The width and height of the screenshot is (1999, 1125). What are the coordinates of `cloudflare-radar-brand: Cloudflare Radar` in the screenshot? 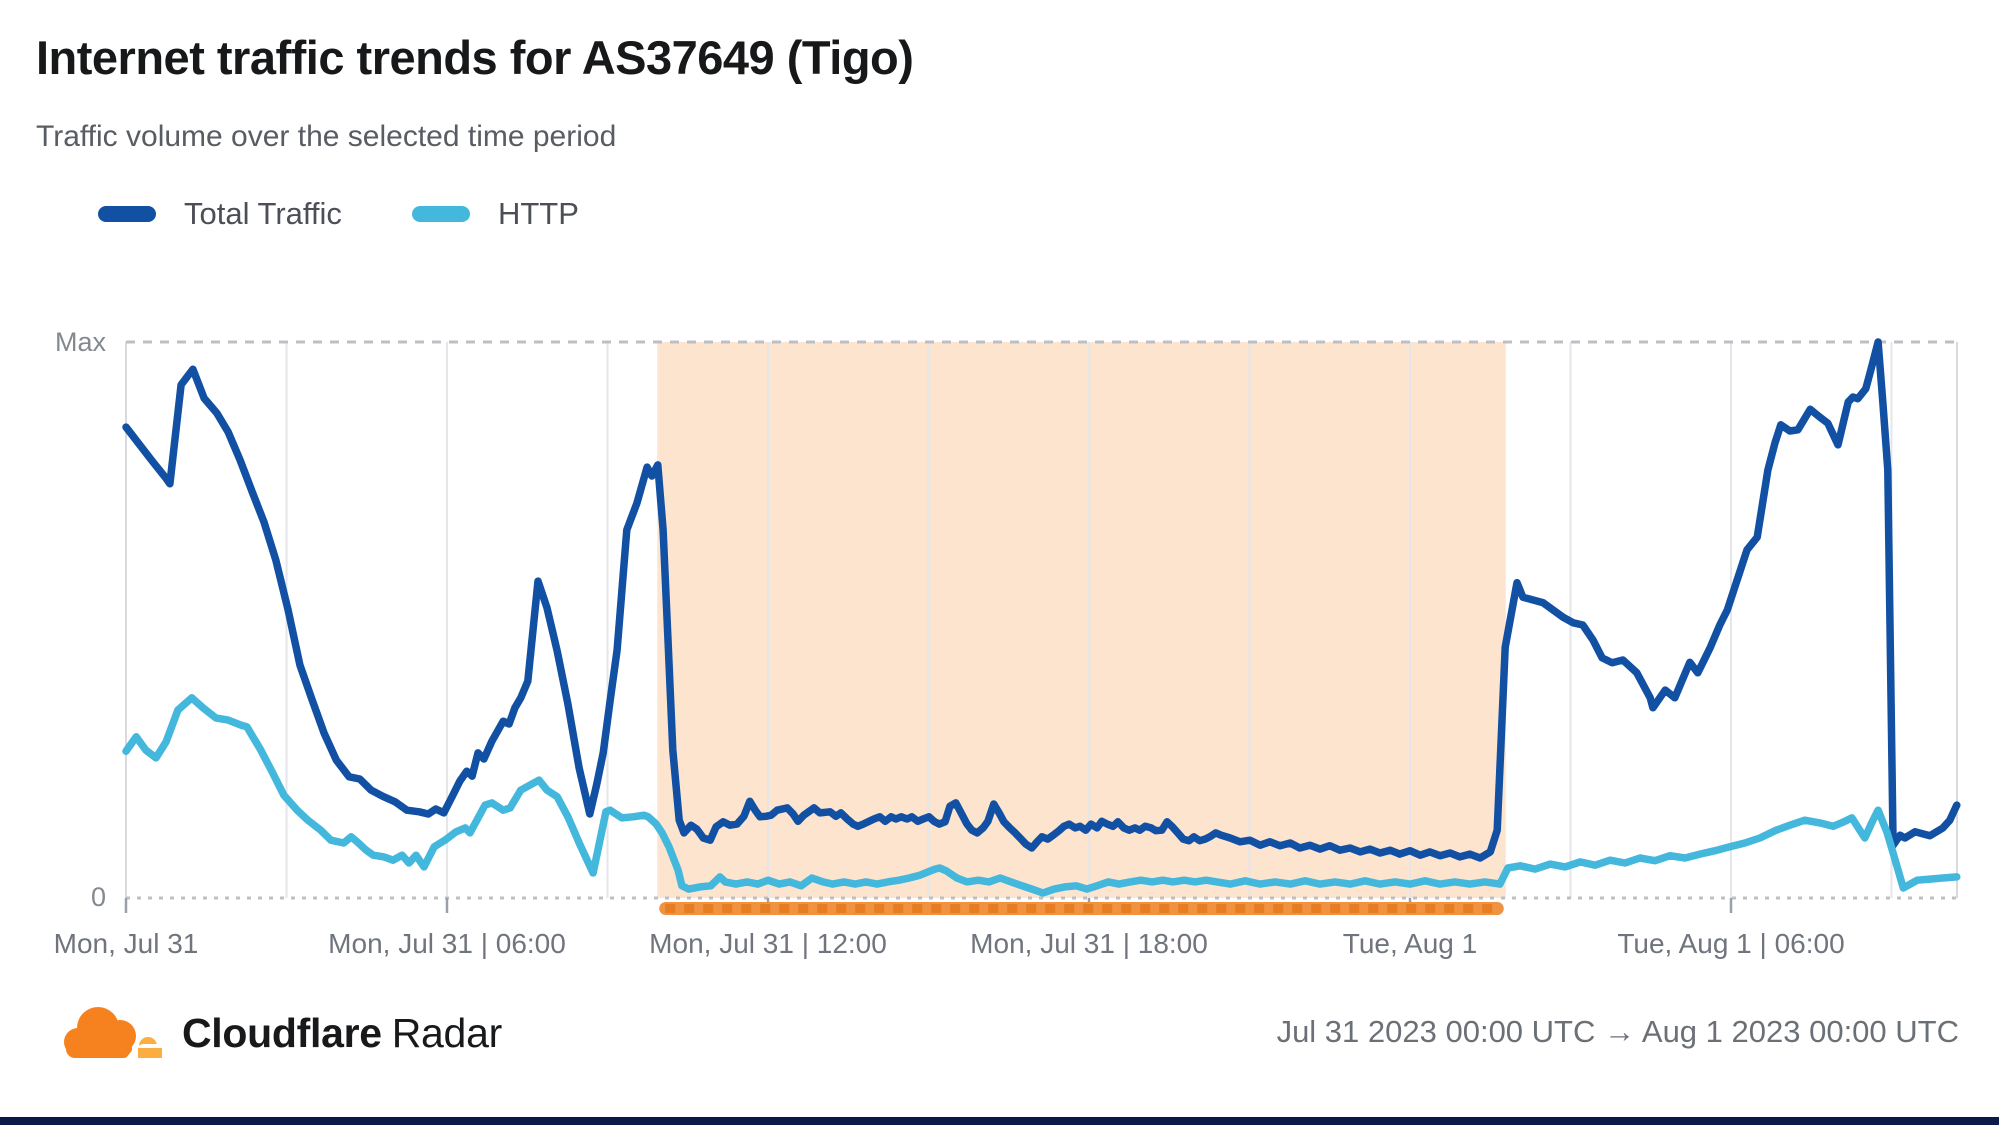 It's located at (279, 1033).